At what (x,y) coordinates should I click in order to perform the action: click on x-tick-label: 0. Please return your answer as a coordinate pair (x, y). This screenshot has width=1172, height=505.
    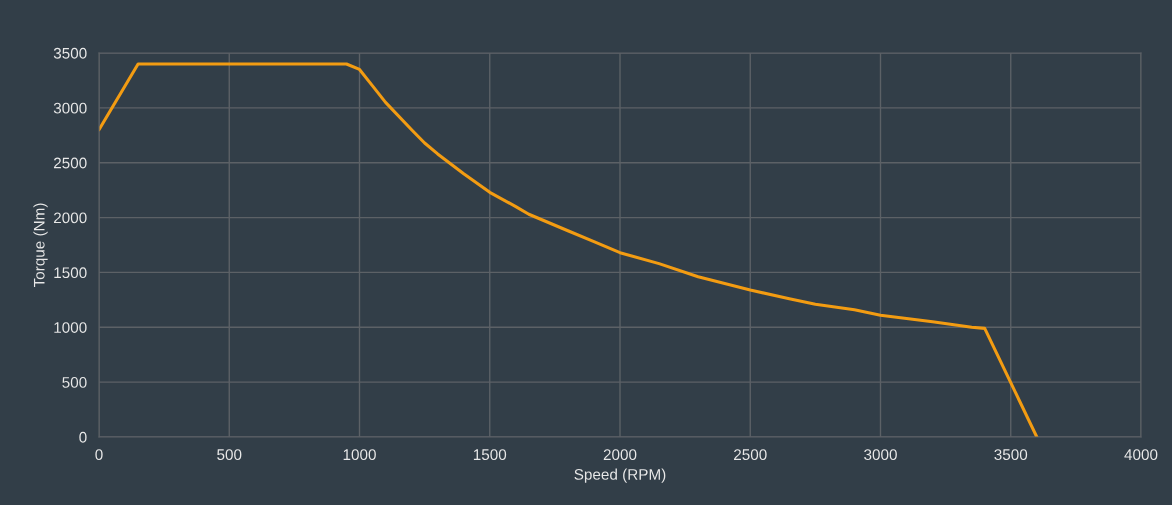
    Looking at the image, I should click on (99, 455).